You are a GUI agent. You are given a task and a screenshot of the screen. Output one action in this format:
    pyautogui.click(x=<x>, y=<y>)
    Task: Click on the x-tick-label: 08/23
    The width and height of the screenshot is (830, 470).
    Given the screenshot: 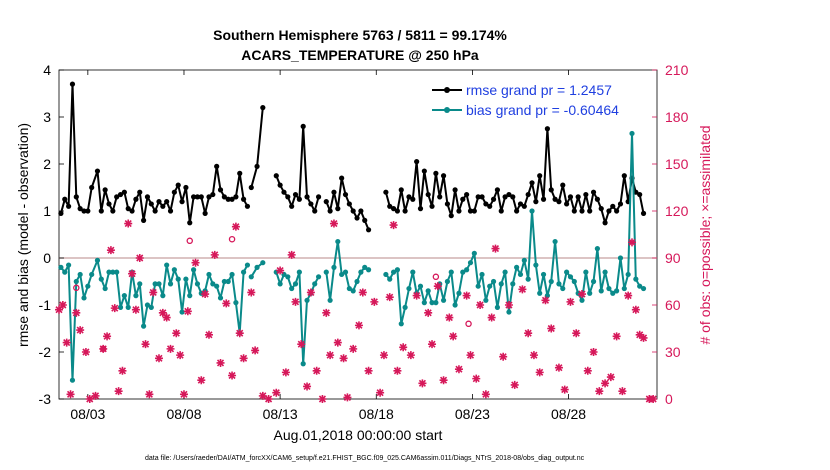 What is the action you would take?
    pyautogui.click(x=472, y=414)
    